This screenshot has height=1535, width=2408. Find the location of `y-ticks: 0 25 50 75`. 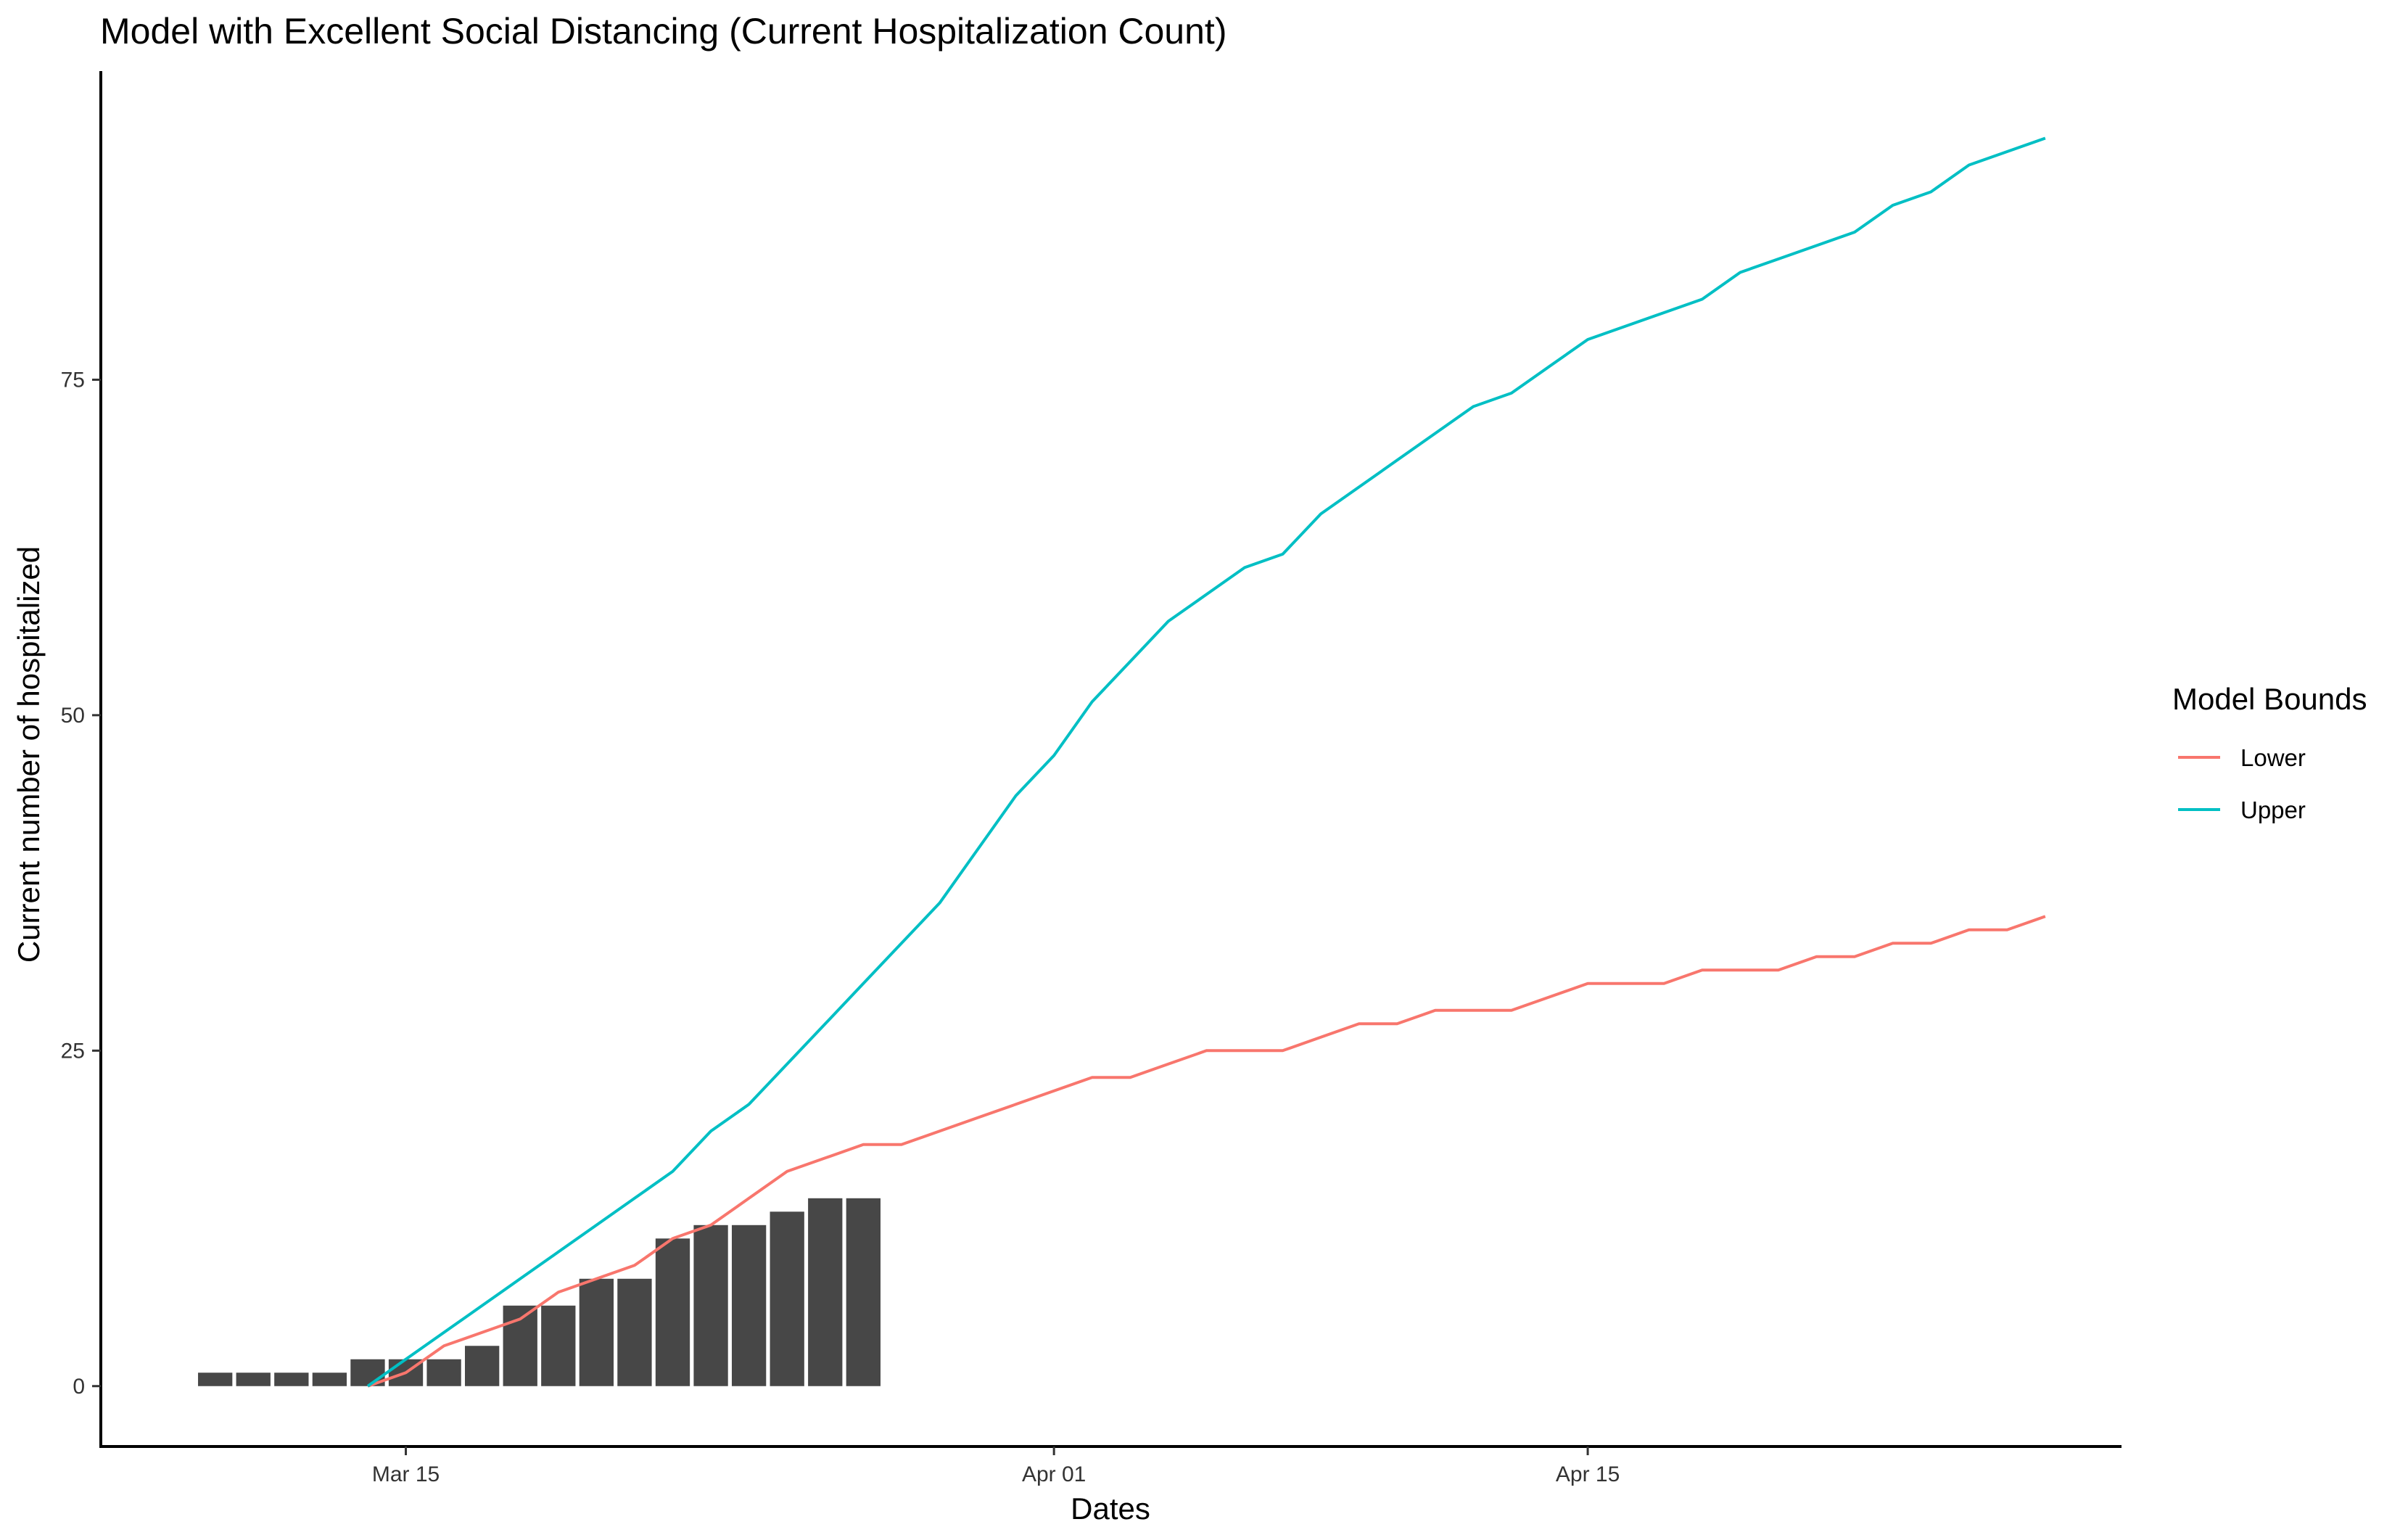

y-ticks: 0 25 50 75 is located at coordinates (81, 883).